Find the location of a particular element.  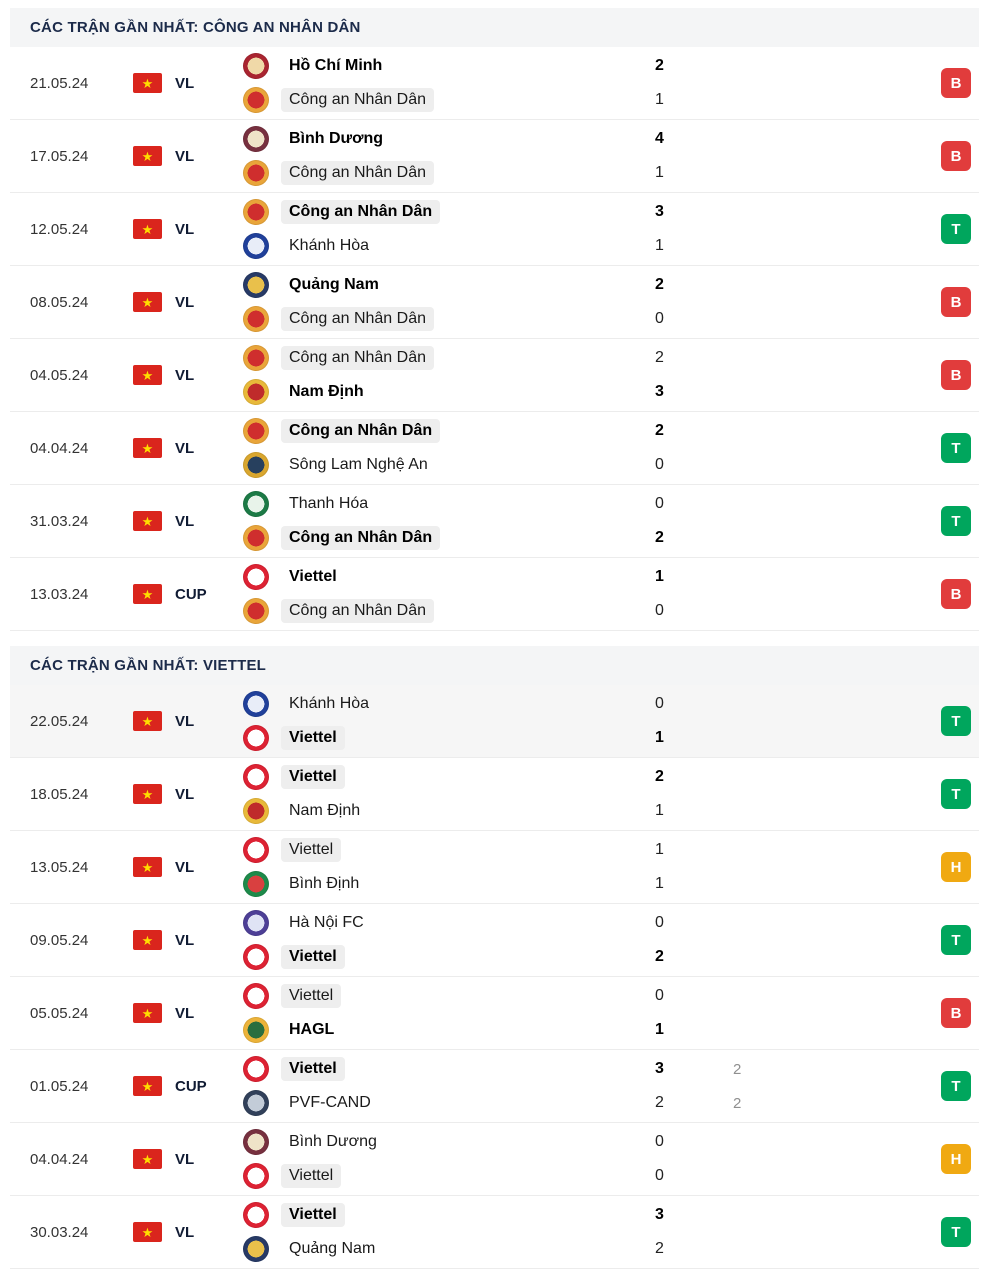

team-name: PVF-CAND is located at coordinates (330, 1102).